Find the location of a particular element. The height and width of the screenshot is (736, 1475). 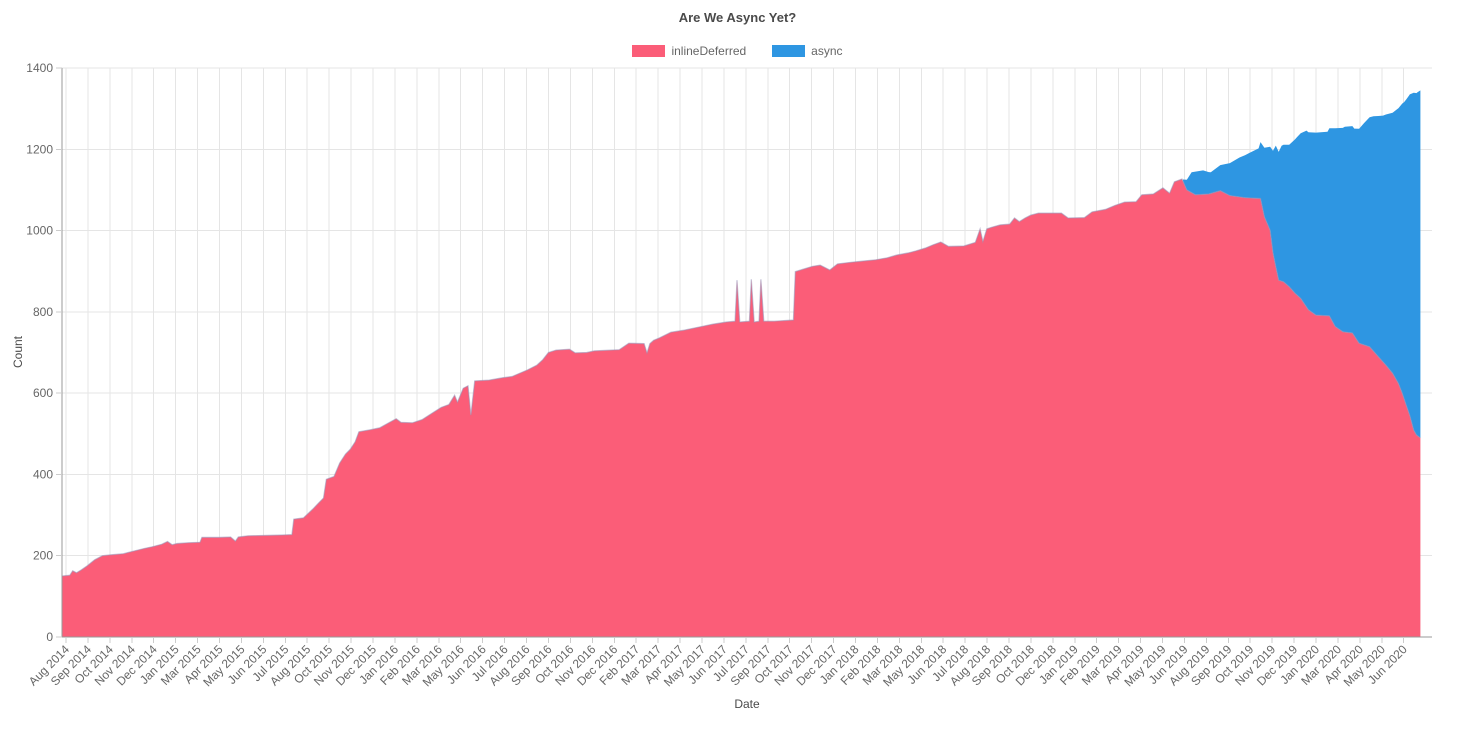

legend: inlineDeferred async is located at coordinates (737, 51).